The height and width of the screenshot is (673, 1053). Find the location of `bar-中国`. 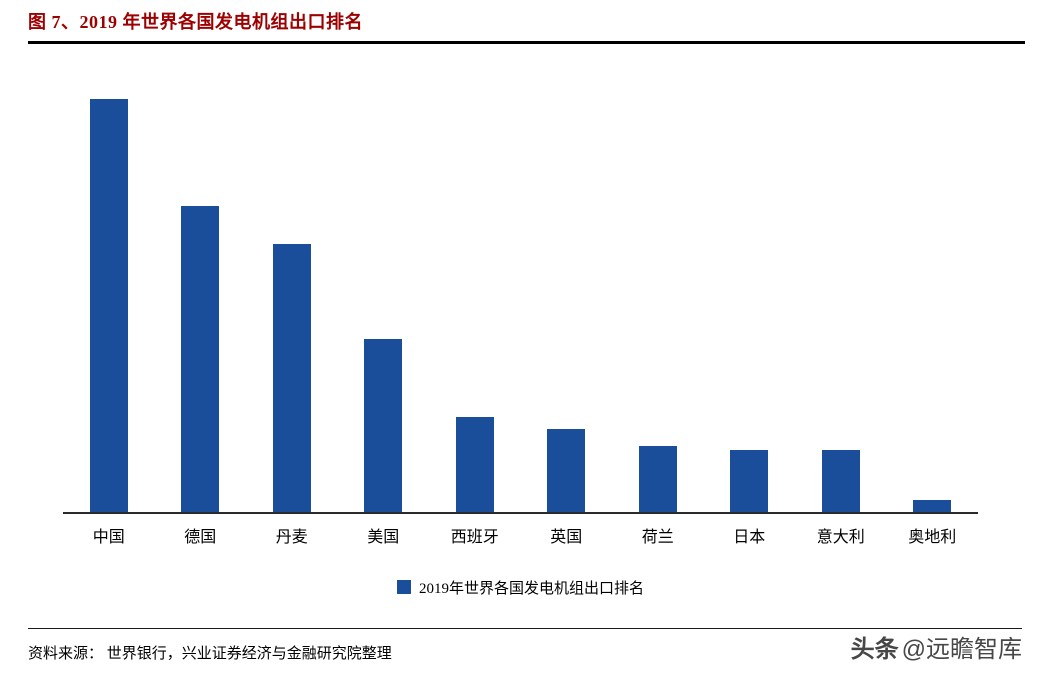

bar-中国 is located at coordinates (108, 305).